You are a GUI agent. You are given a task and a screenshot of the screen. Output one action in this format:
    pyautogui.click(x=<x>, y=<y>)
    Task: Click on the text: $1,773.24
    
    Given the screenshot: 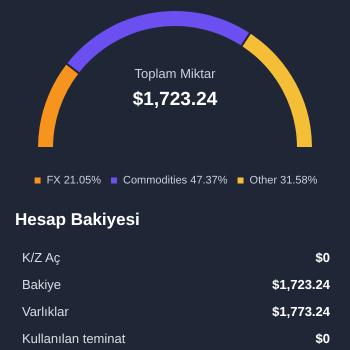 What is the action you would take?
    pyautogui.click(x=301, y=311)
    